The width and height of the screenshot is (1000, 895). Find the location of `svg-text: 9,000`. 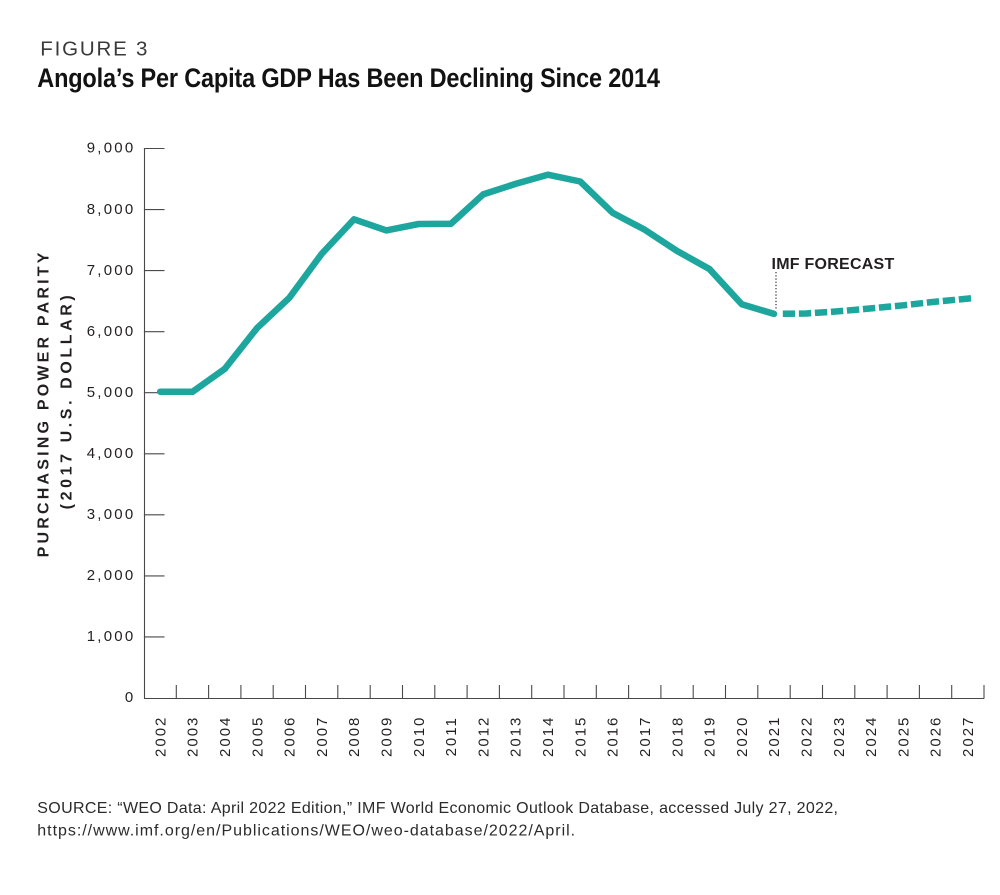

svg-text: 9,000 is located at coordinates (111, 148).